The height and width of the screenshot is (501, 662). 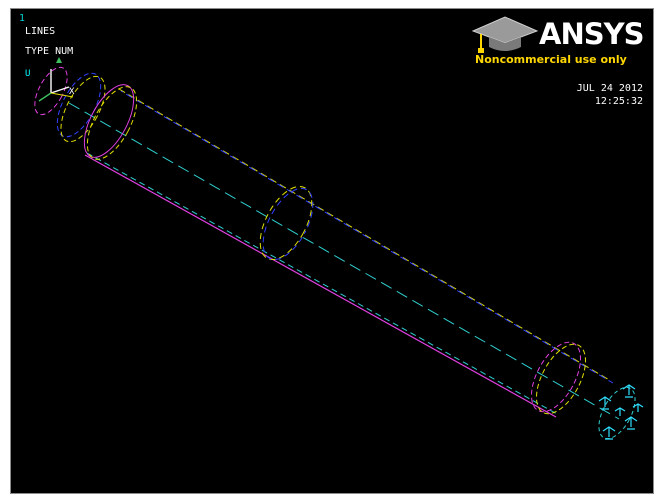 I want to click on mid-circle, so click(x=286, y=223).